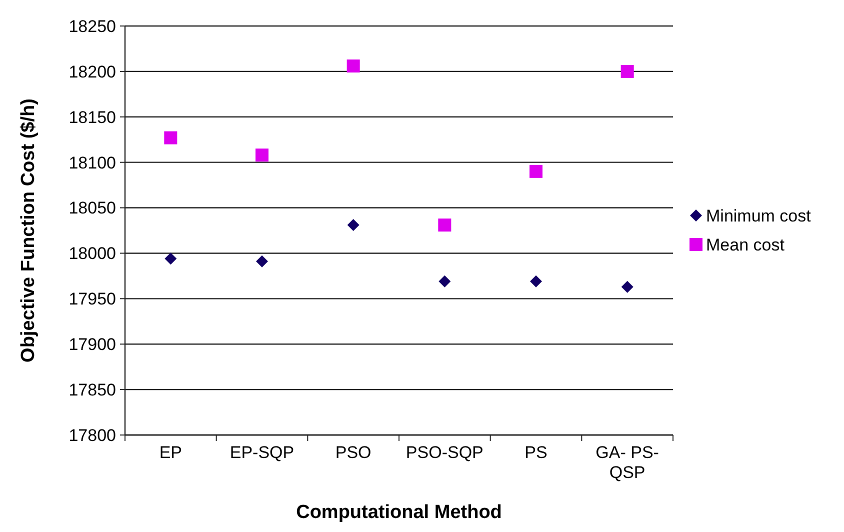 The image size is (844, 532). Describe the element at coordinates (92, 162) in the screenshot. I see `y-tick-label: 18100` at that location.